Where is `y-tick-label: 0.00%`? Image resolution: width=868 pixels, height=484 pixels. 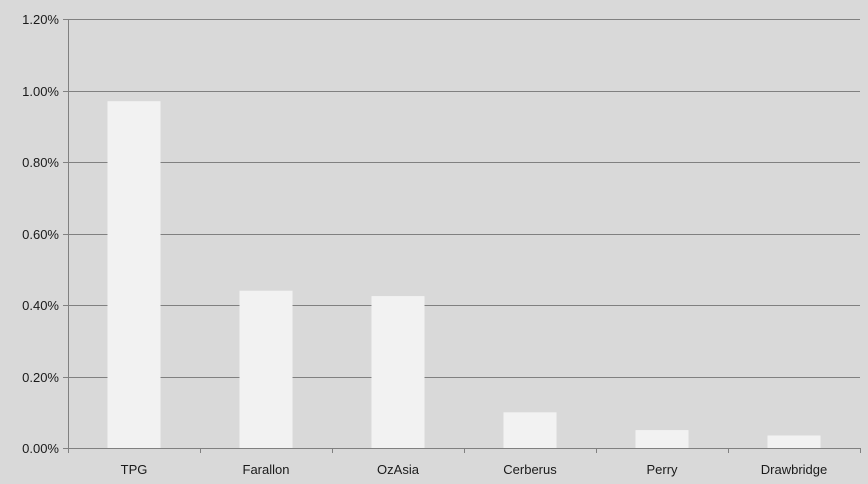
y-tick-label: 0.00% is located at coordinates (40, 448).